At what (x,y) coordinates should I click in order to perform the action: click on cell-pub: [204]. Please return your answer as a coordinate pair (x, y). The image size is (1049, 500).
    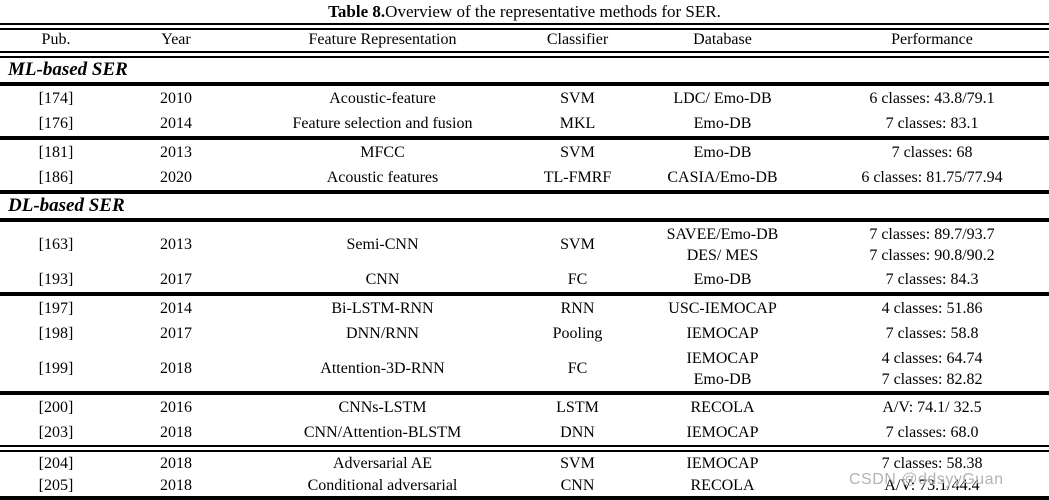
    Looking at the image, I should click on (56, 463).